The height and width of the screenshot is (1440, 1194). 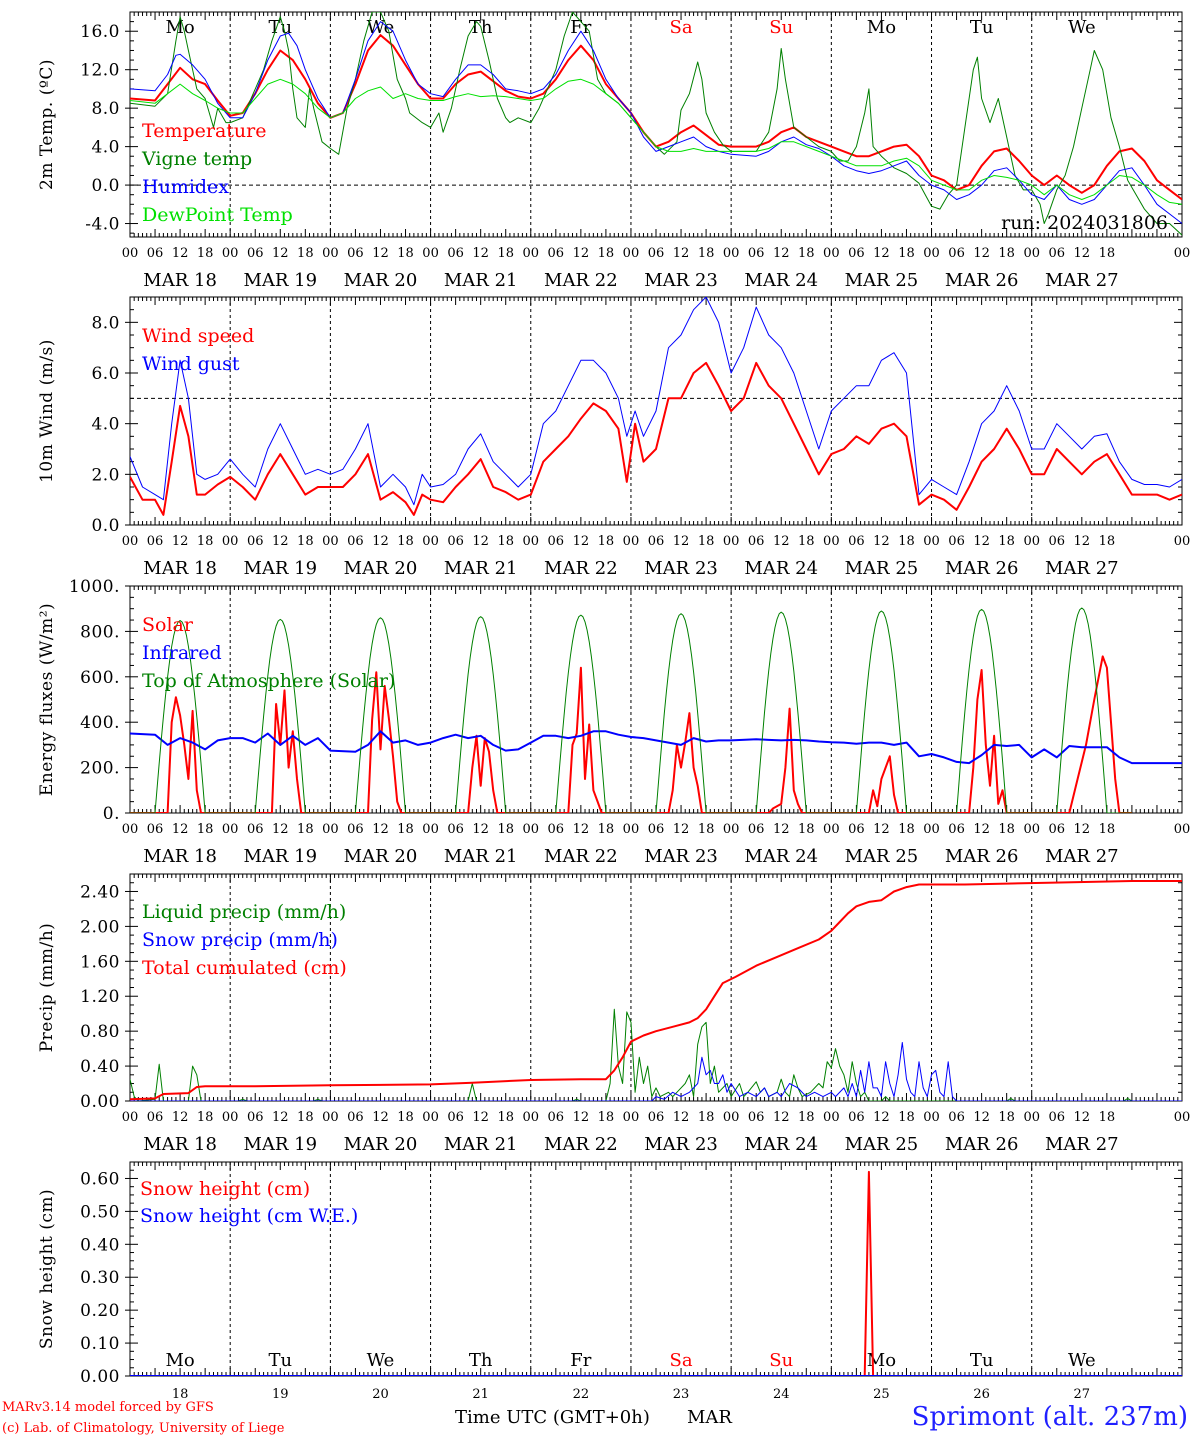 I want to click on legend-solar: Solar, so click(x=168, y=625).